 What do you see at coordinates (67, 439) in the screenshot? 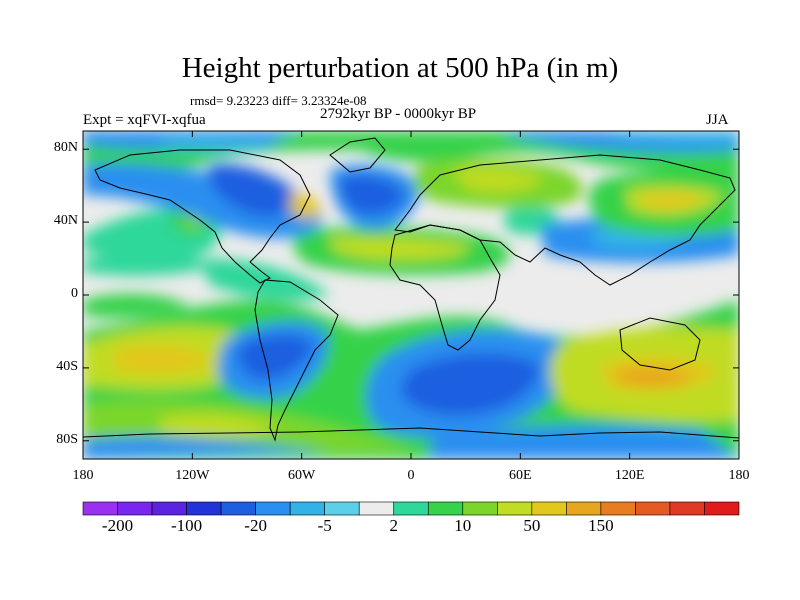
I see `y-tick-label: 80S` at bounding box center [67, 439].